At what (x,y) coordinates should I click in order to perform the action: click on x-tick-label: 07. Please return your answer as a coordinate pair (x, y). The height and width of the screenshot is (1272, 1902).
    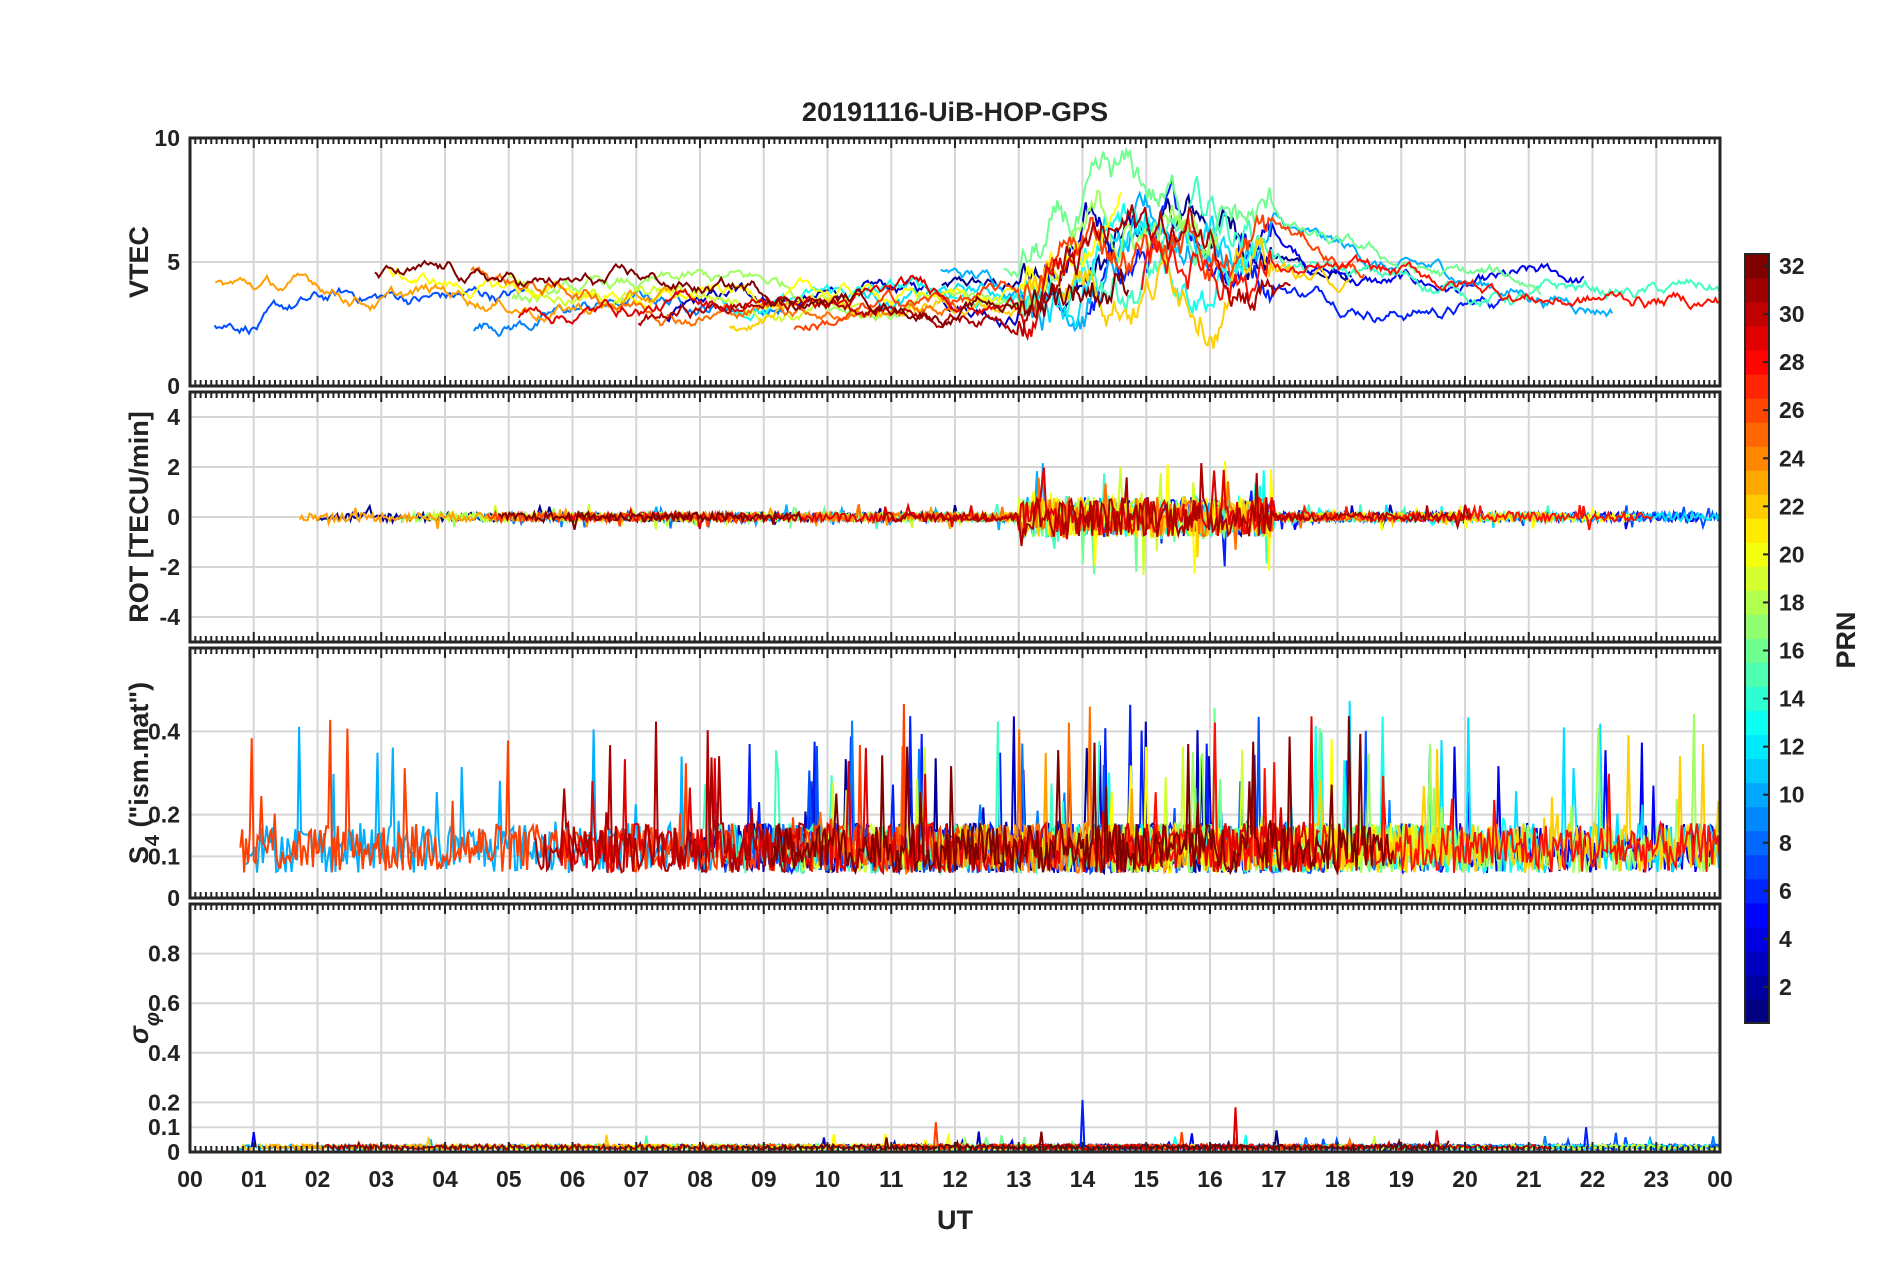
    Looking at the image, I should click on (636, 1179).